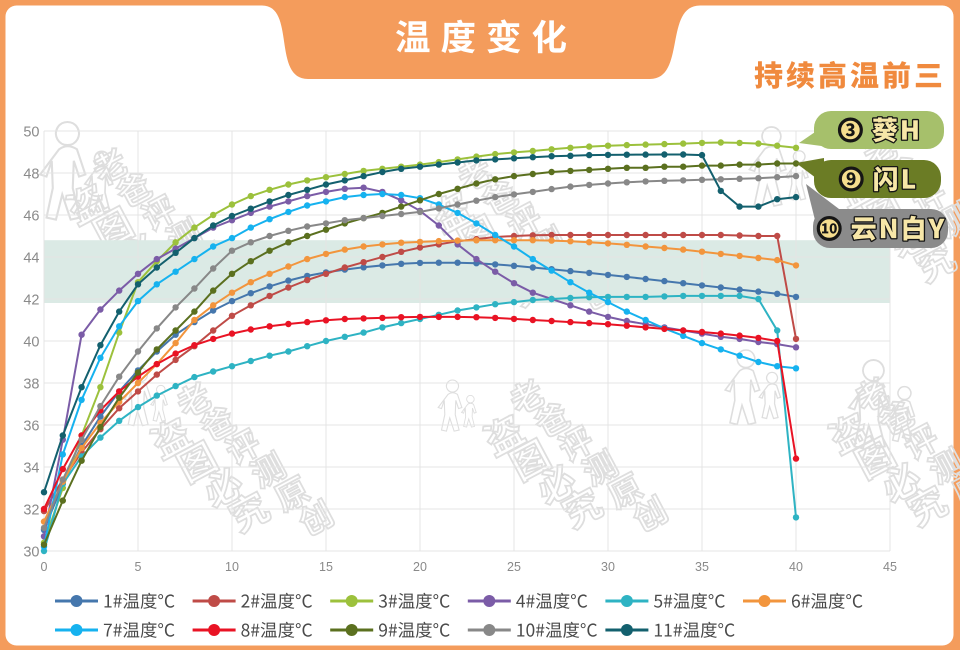 The width and height of the screenshot is (960, 655). What do you see at coordinates (420, 567) in the screenshot?
I see `svg-text: 20` at bounding box center [420, 567].